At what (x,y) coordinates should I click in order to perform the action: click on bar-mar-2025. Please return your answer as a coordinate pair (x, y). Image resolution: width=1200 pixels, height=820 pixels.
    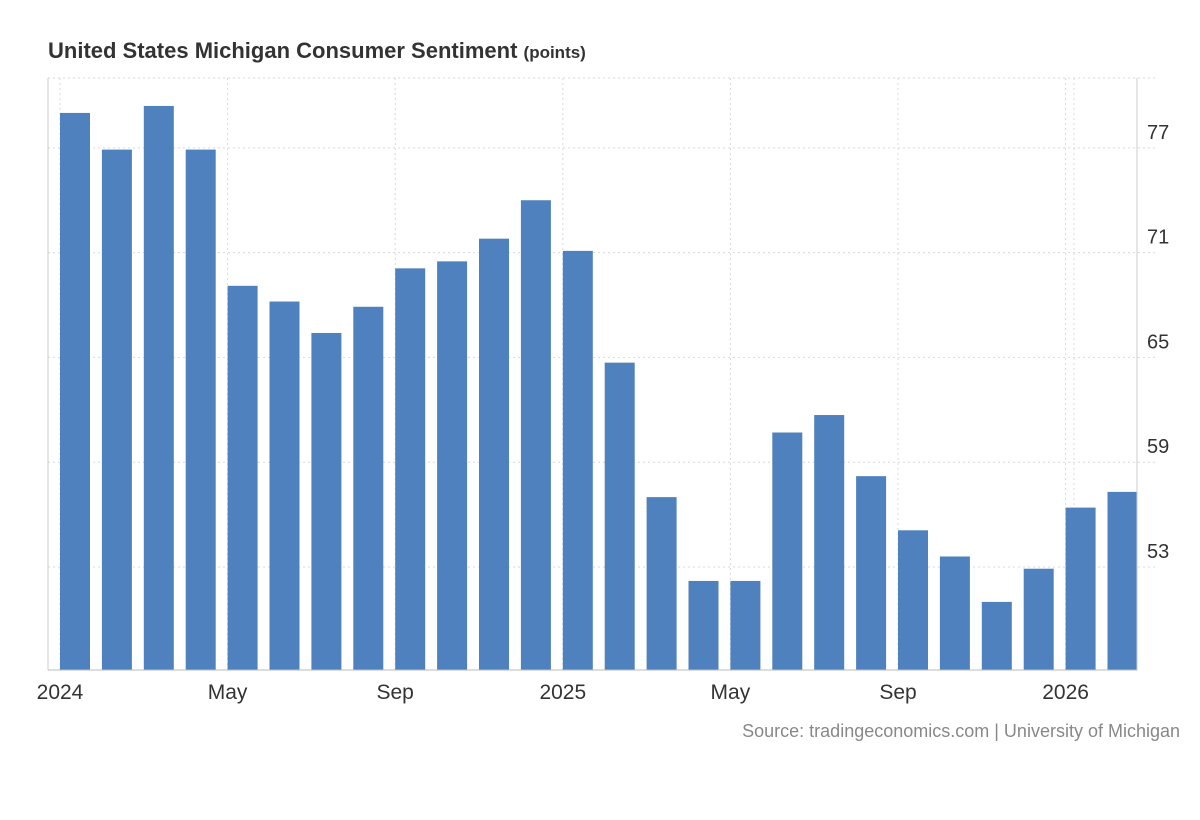
    Looking at the image, I should click on (661, 583).